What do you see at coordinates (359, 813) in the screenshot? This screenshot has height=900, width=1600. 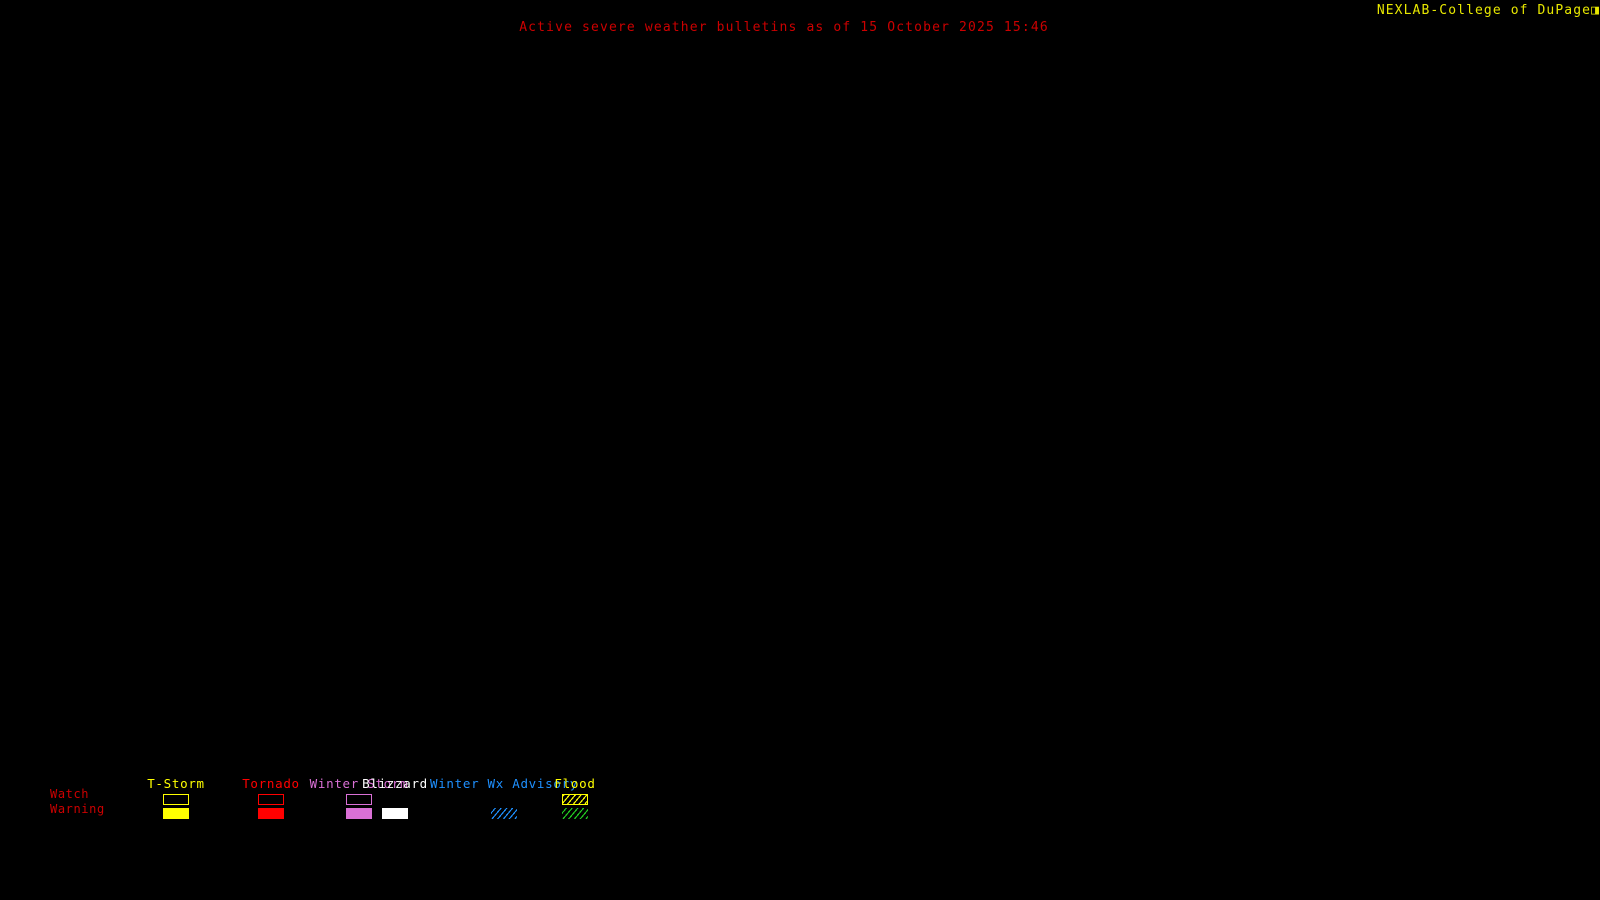 I see `legend-swatch-winter-storm-warning` at bounding box center [359, 813].